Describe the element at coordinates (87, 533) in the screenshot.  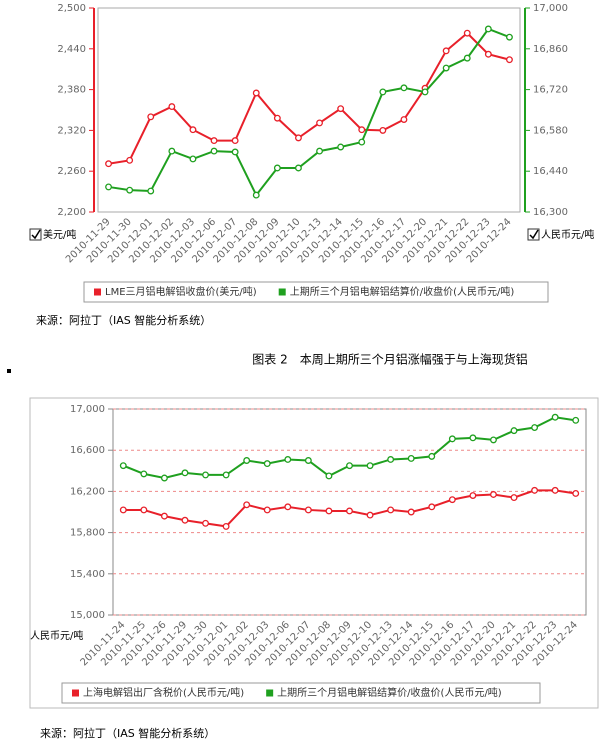
I see `y-tick-label: 15,800` at that location.